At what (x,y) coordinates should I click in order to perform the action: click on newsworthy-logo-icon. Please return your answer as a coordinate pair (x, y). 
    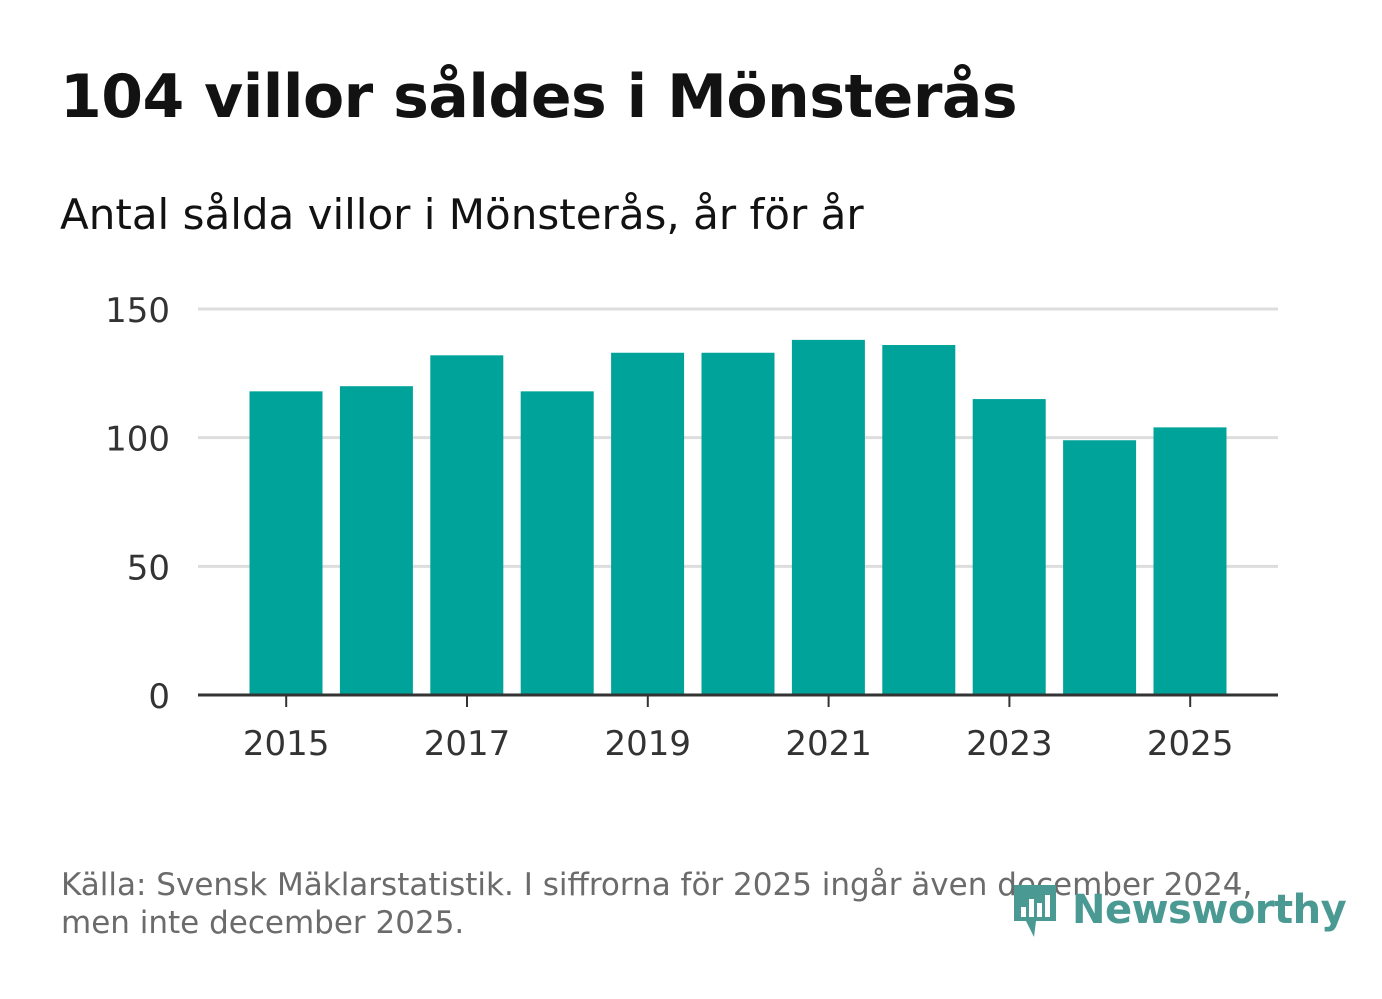
    Looking at the image, I should click on (1035, 911).